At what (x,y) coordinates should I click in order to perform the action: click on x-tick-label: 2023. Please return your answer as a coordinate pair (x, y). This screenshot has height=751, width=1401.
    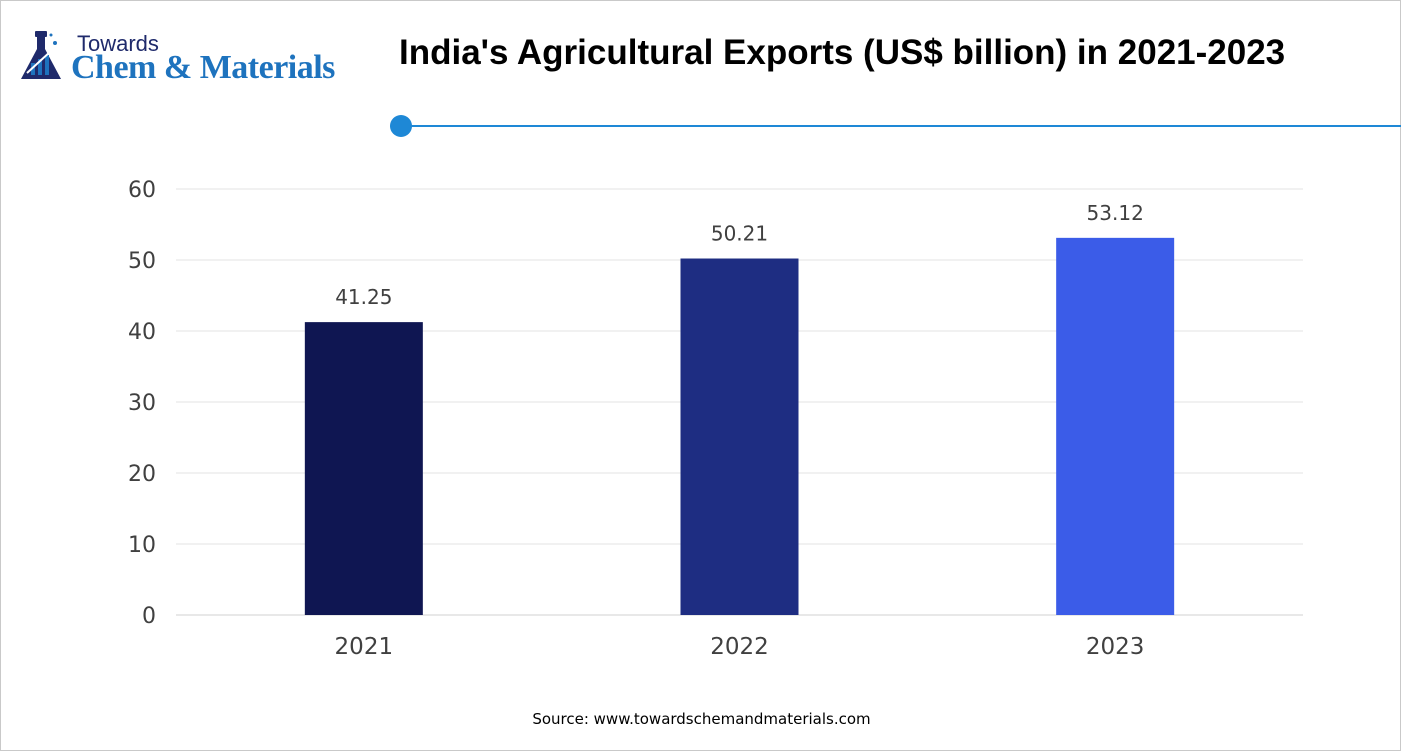
    Looking at the image, I should click on (1115, 647).